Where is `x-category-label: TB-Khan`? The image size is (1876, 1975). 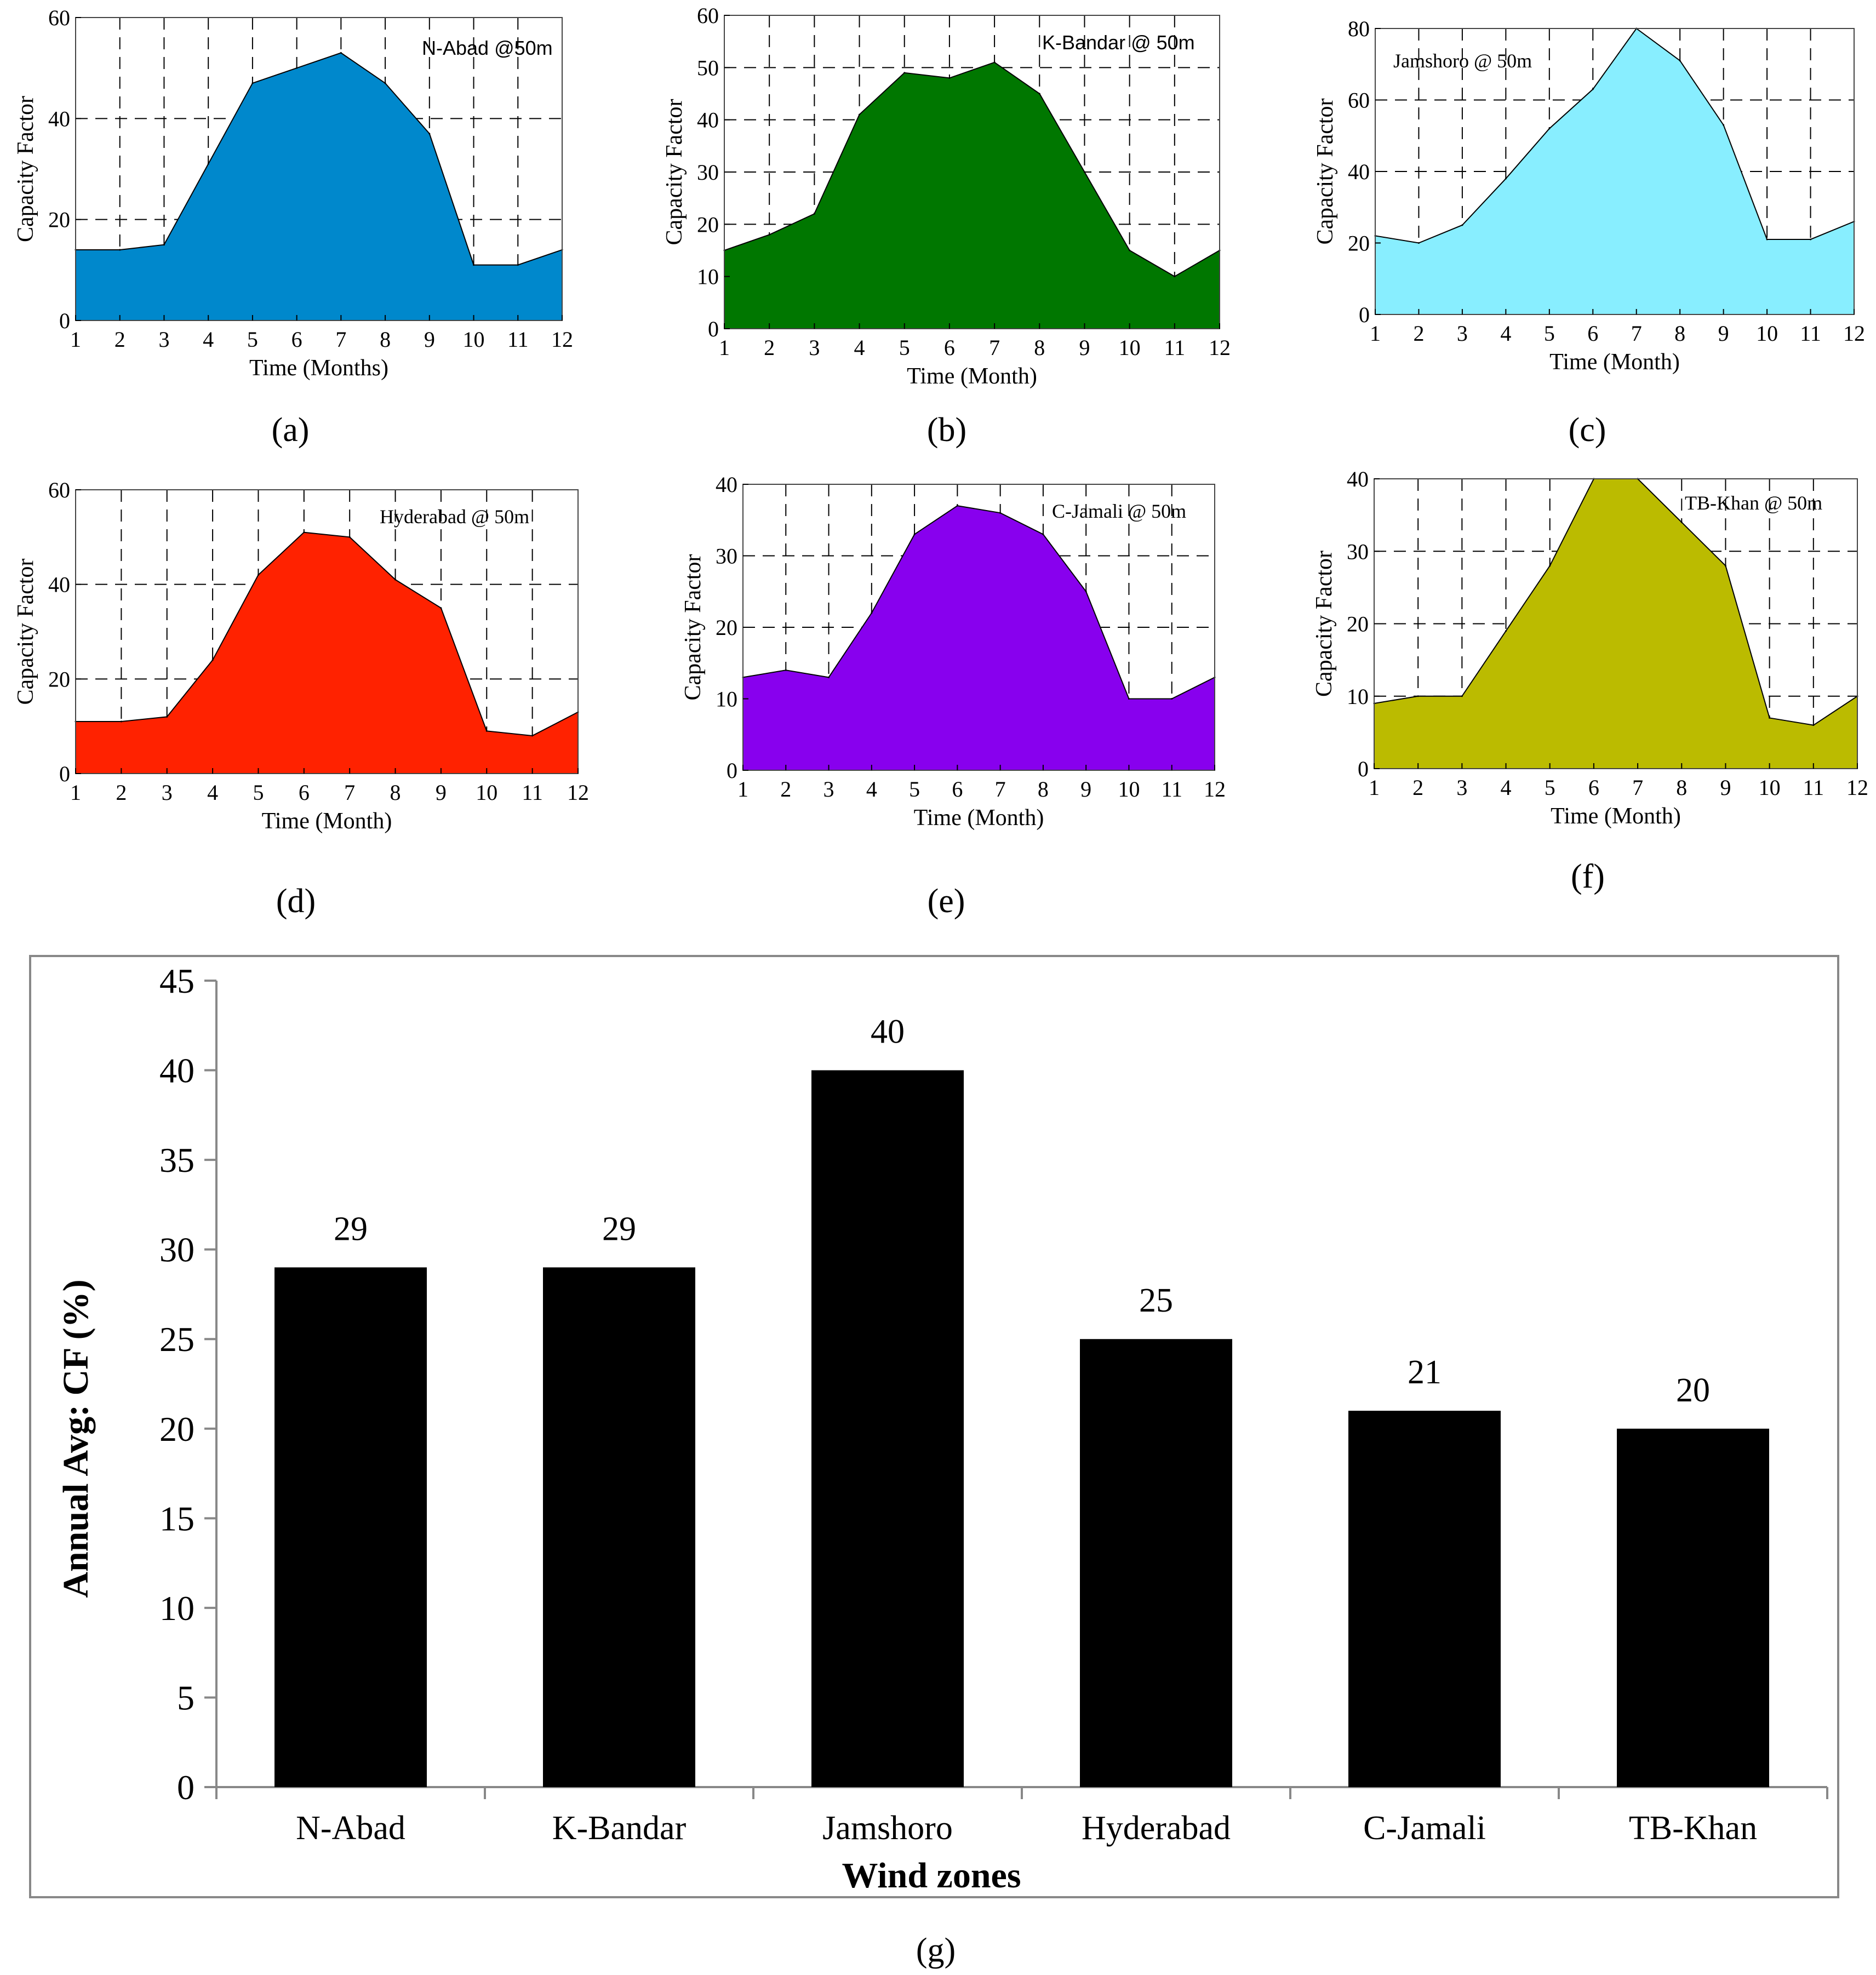 x-category-label: TB-Khan is located at coordinates (1693, 1828).